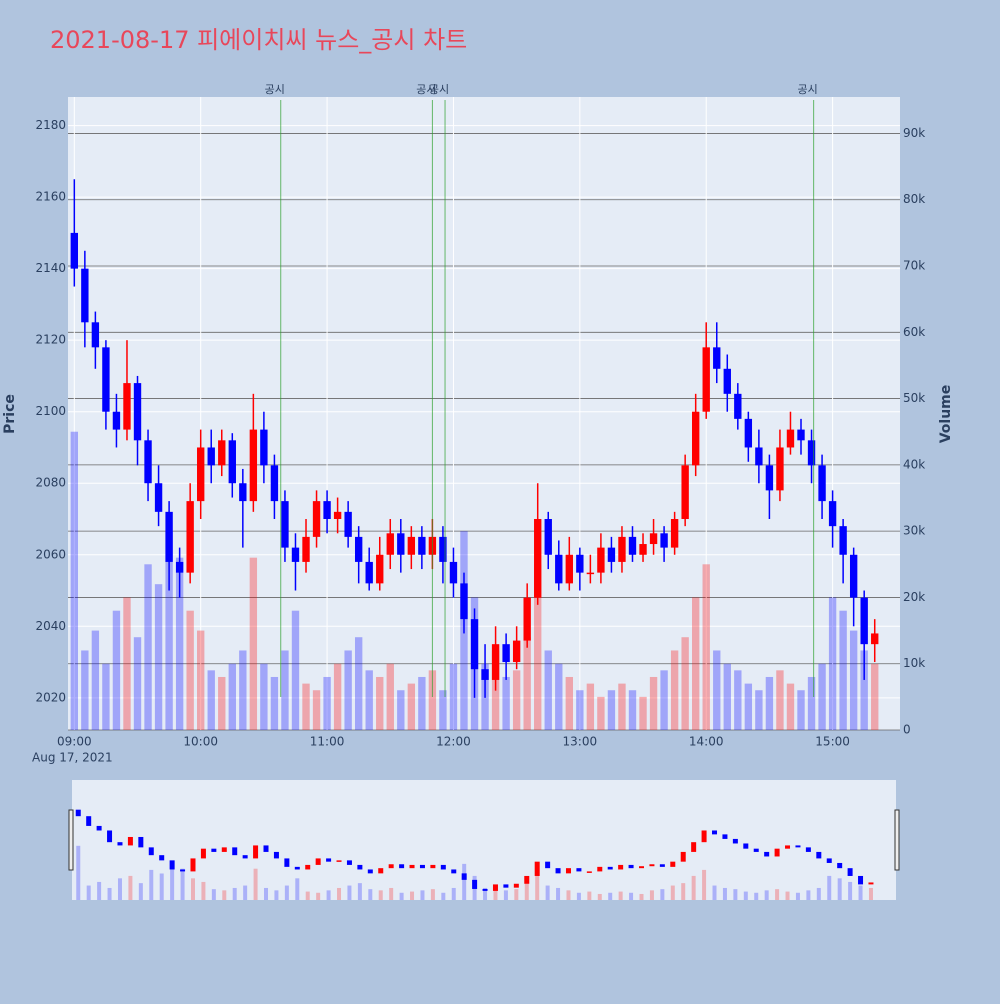 This screenshot has height=1004, width=1000. What do you see at coordinates (72, 758) in the screenshot?
I see `x-date-label: Aug 17, 2021` at bounding box center [72, 758].